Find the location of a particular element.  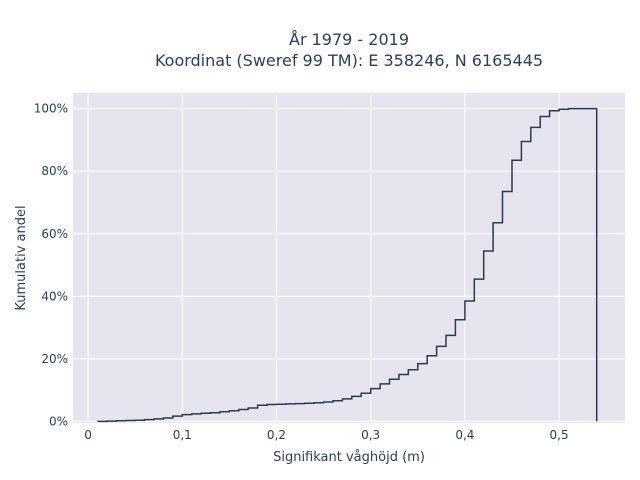

x-tick-label: 0,4 is located at coordinates (464, 435).